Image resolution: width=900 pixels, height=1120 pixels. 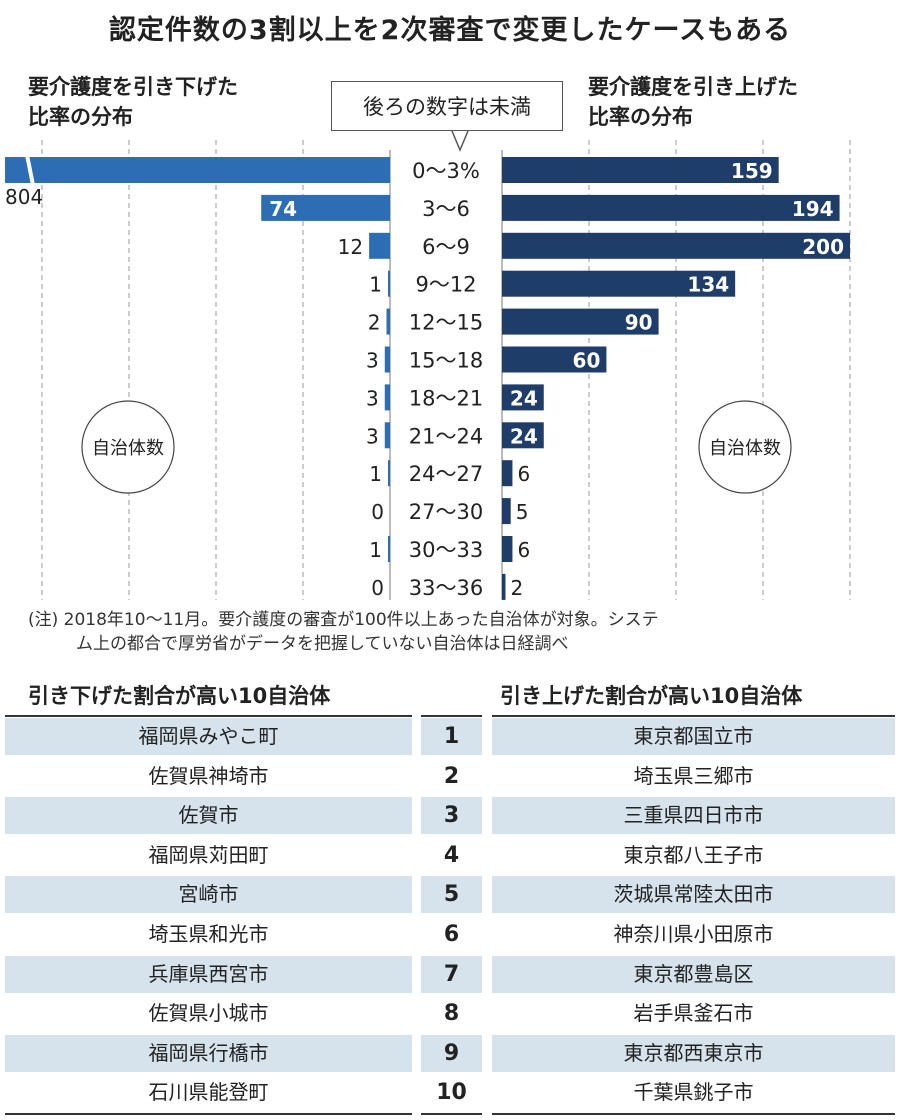 I want to click on left-municipality: 福岡県みやこ町, so click(x=208, y=736).